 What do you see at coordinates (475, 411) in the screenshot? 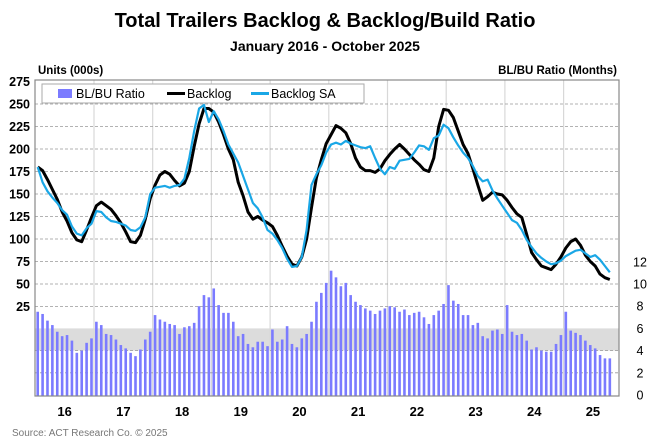
I see `x-tick-label: 23` at bounding box center [475, 411].